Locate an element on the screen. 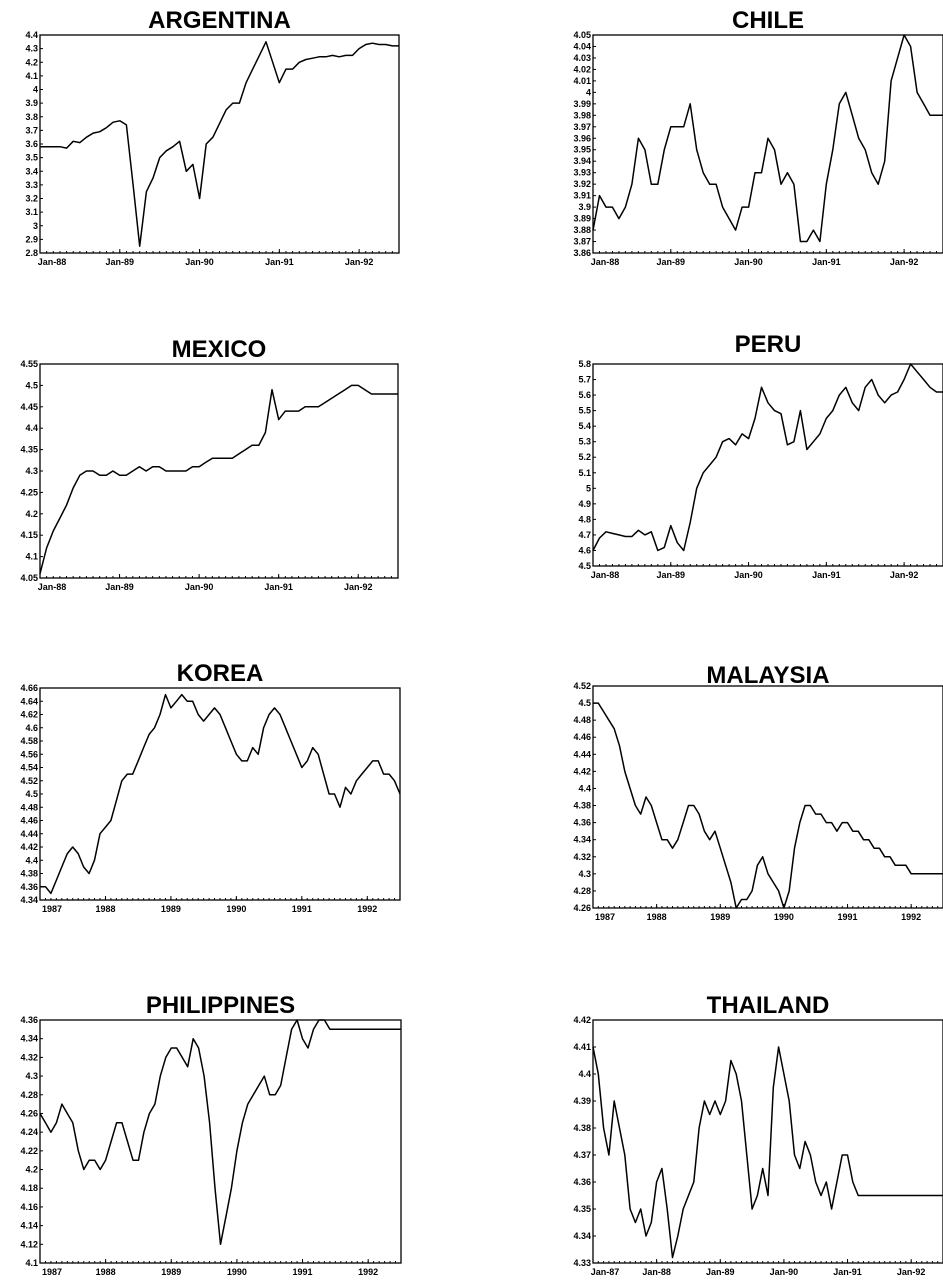  y-tick-label: 3.92 is located at coordinates (582, 184).